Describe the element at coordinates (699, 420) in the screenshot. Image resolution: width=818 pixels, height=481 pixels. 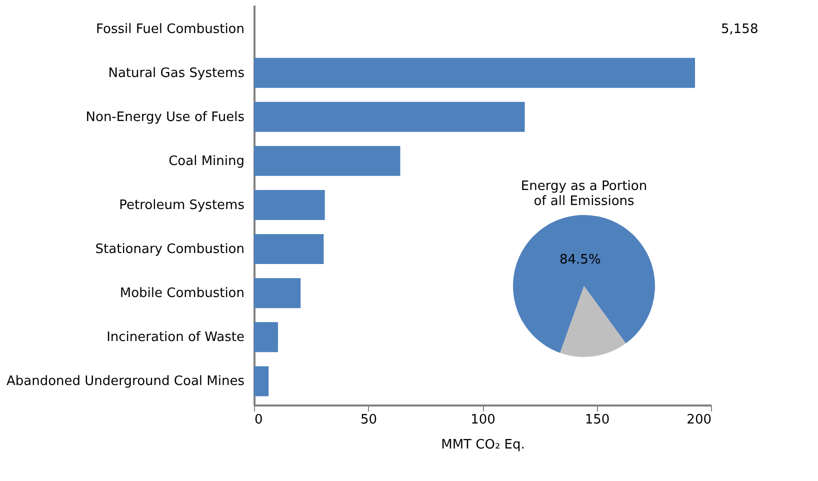
I see `x-tick-label: 200` at that location.